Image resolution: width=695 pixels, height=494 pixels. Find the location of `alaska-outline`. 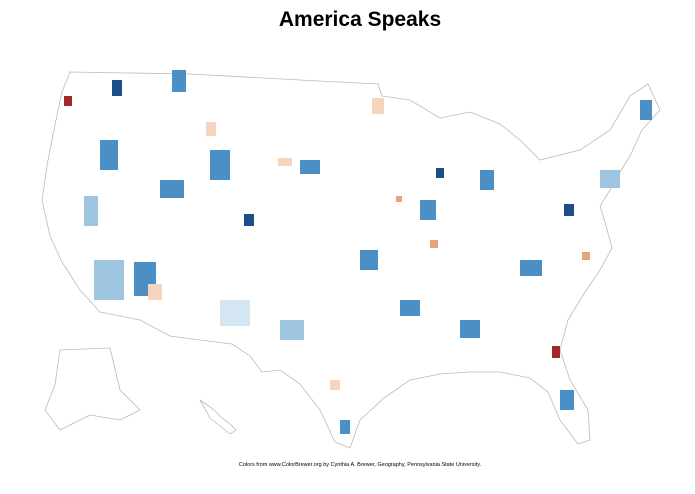

alaska-outline is located at coordinates (92, 389).